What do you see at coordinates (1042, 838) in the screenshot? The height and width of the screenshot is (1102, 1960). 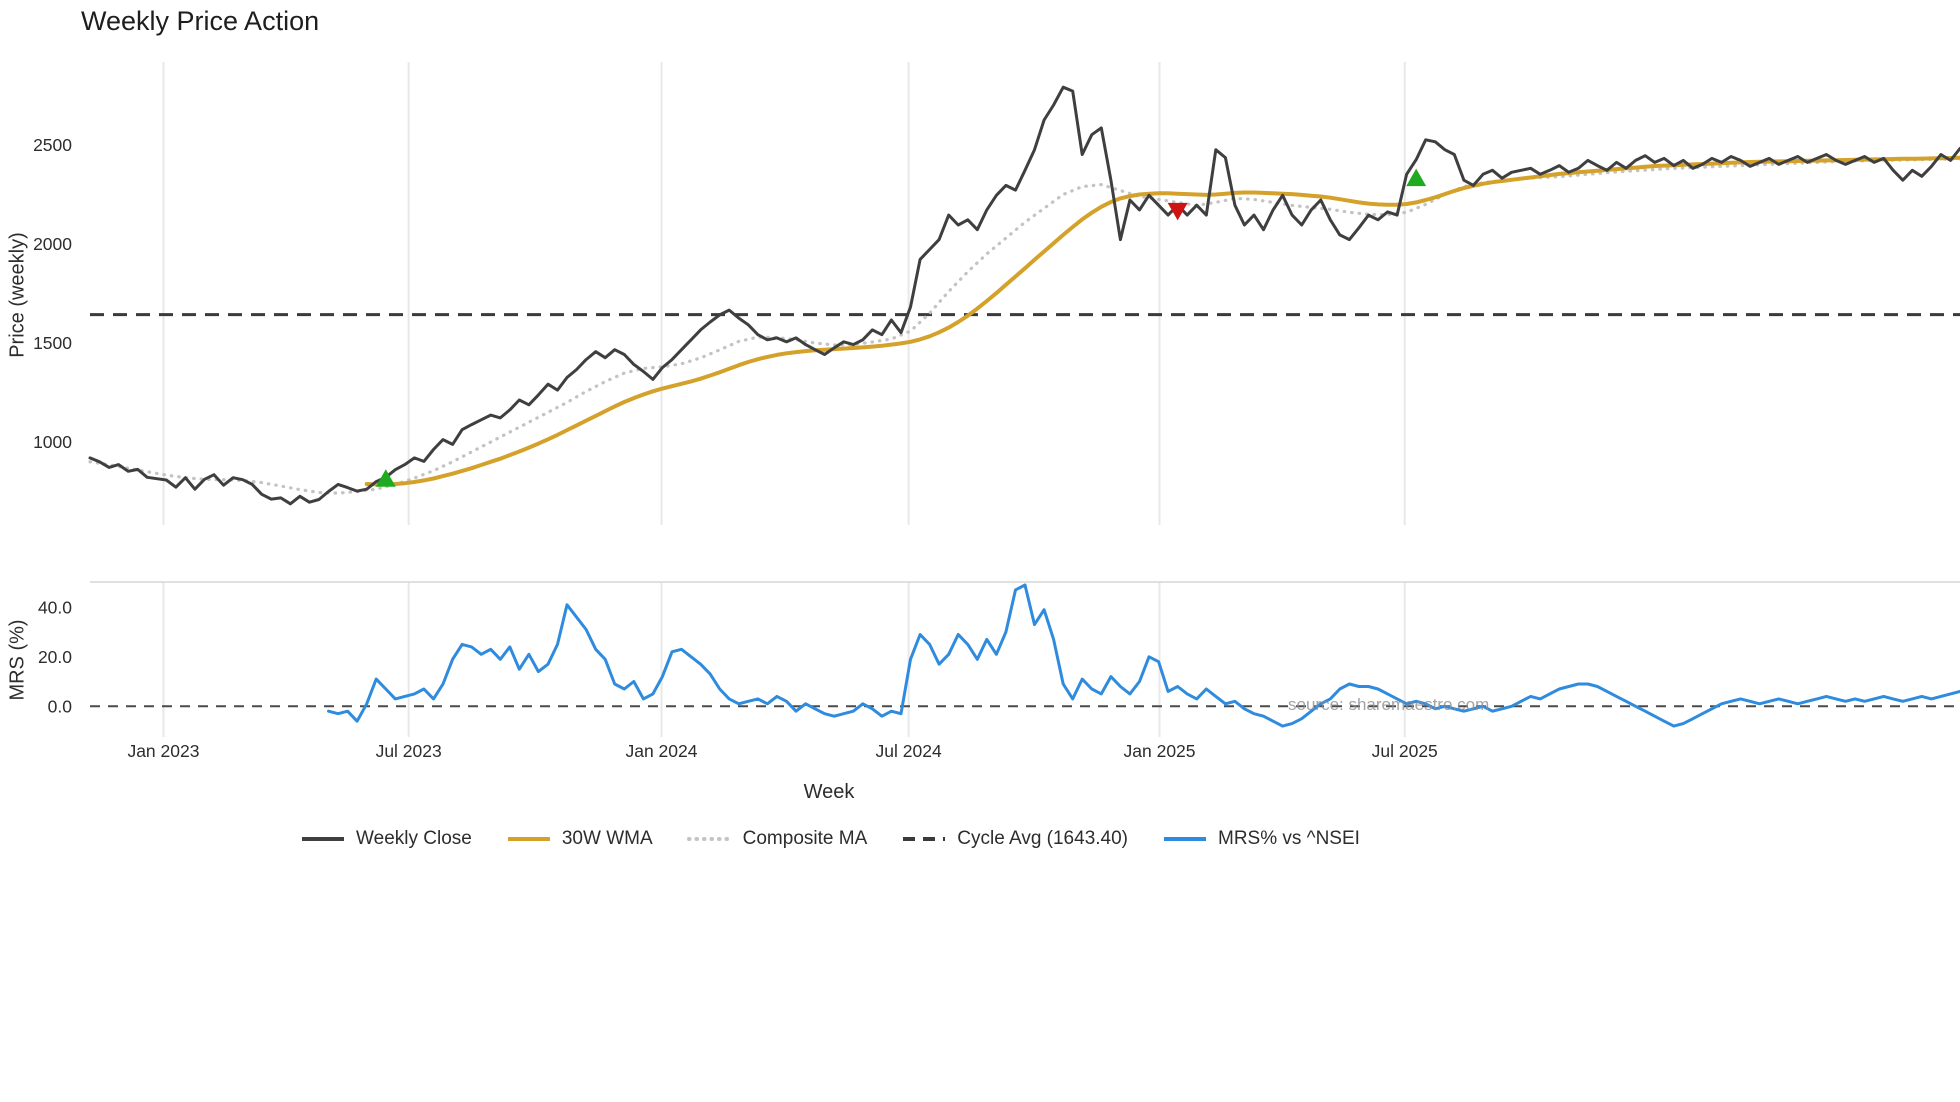 I see `legend-label: Cycle Avg (1643.40)` at bounding box center [1042, 838].